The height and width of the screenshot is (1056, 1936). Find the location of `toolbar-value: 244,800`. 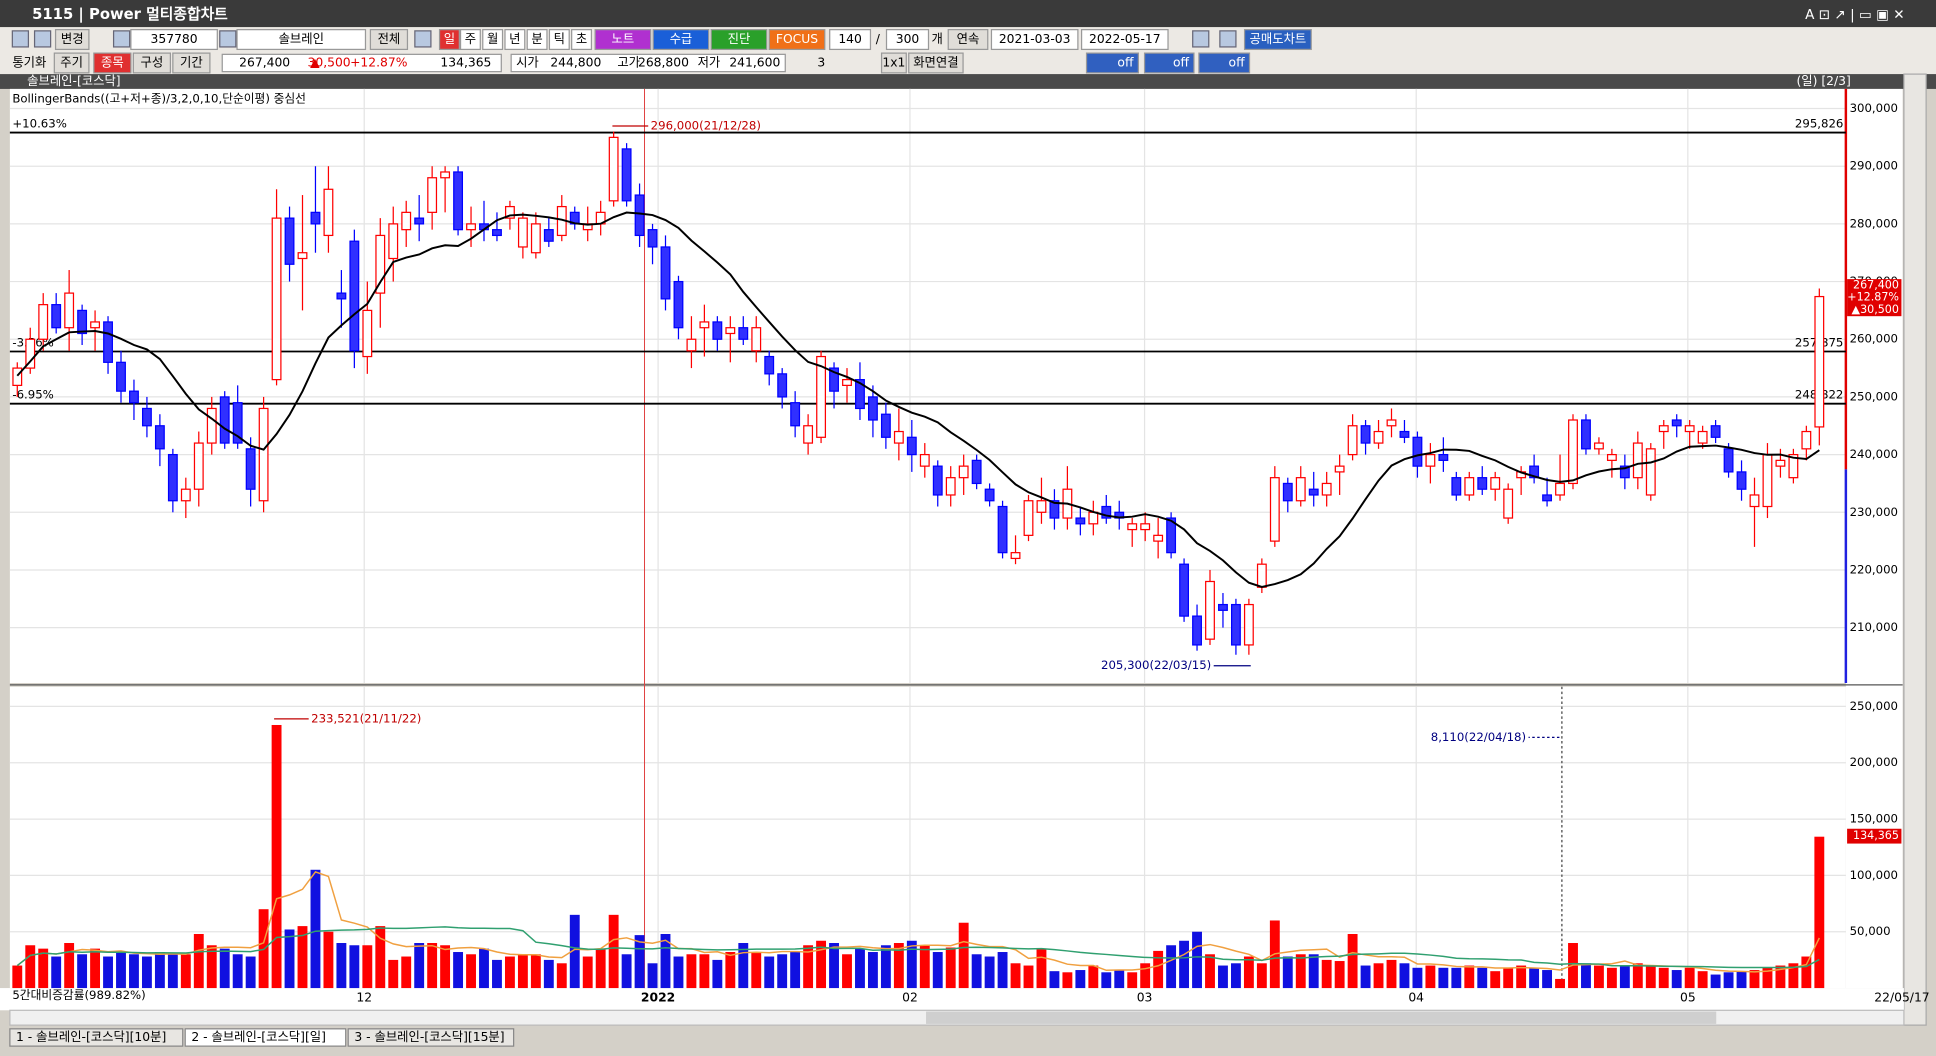

toolbar-value: 244,800 is located at coordinates (575, 62).